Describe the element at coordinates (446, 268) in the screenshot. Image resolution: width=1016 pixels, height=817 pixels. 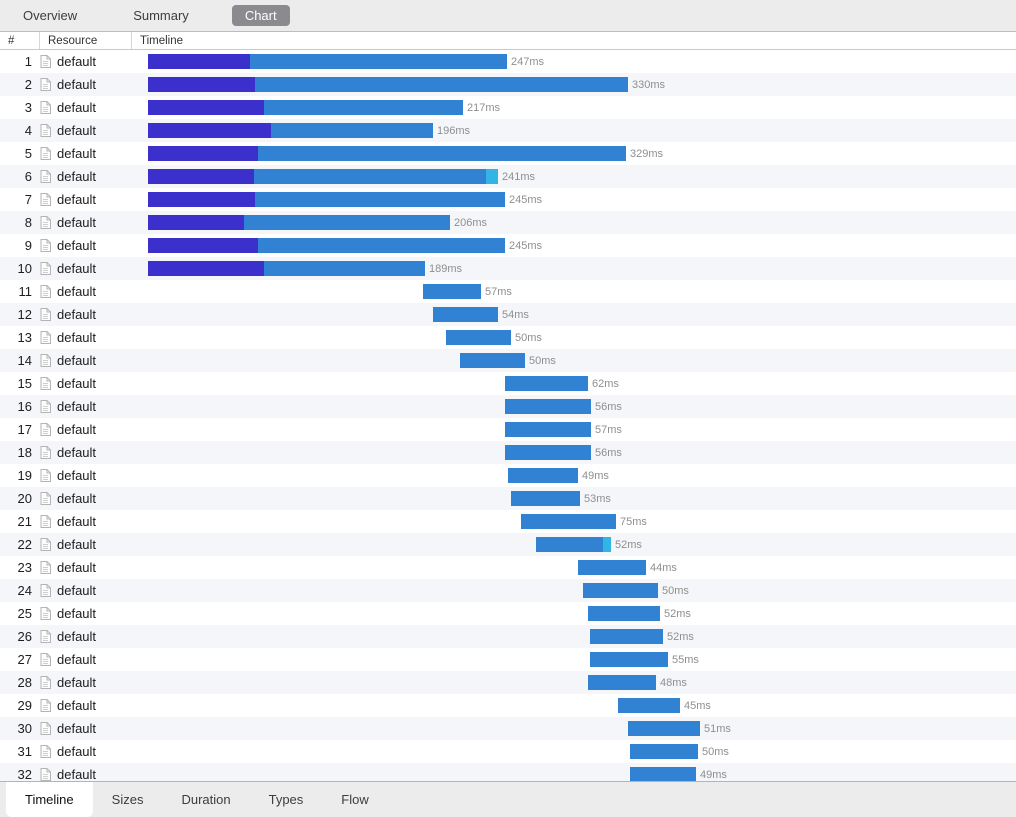
I see `duration-label: 189ms` at that location.